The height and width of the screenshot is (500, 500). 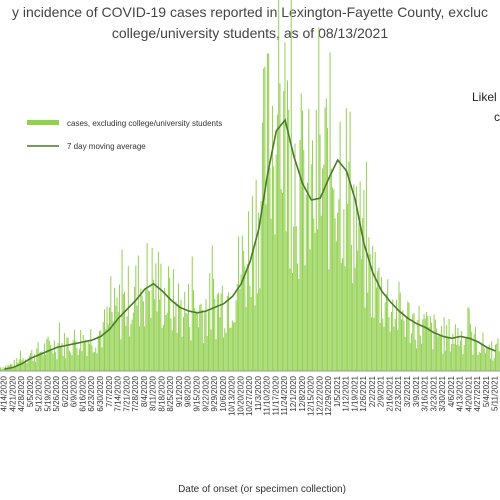 What do you see at coordinates (468, 393) in the screenshot?
I see `x-tick-label: 4/20/2021` at bounding box center [468, 393].